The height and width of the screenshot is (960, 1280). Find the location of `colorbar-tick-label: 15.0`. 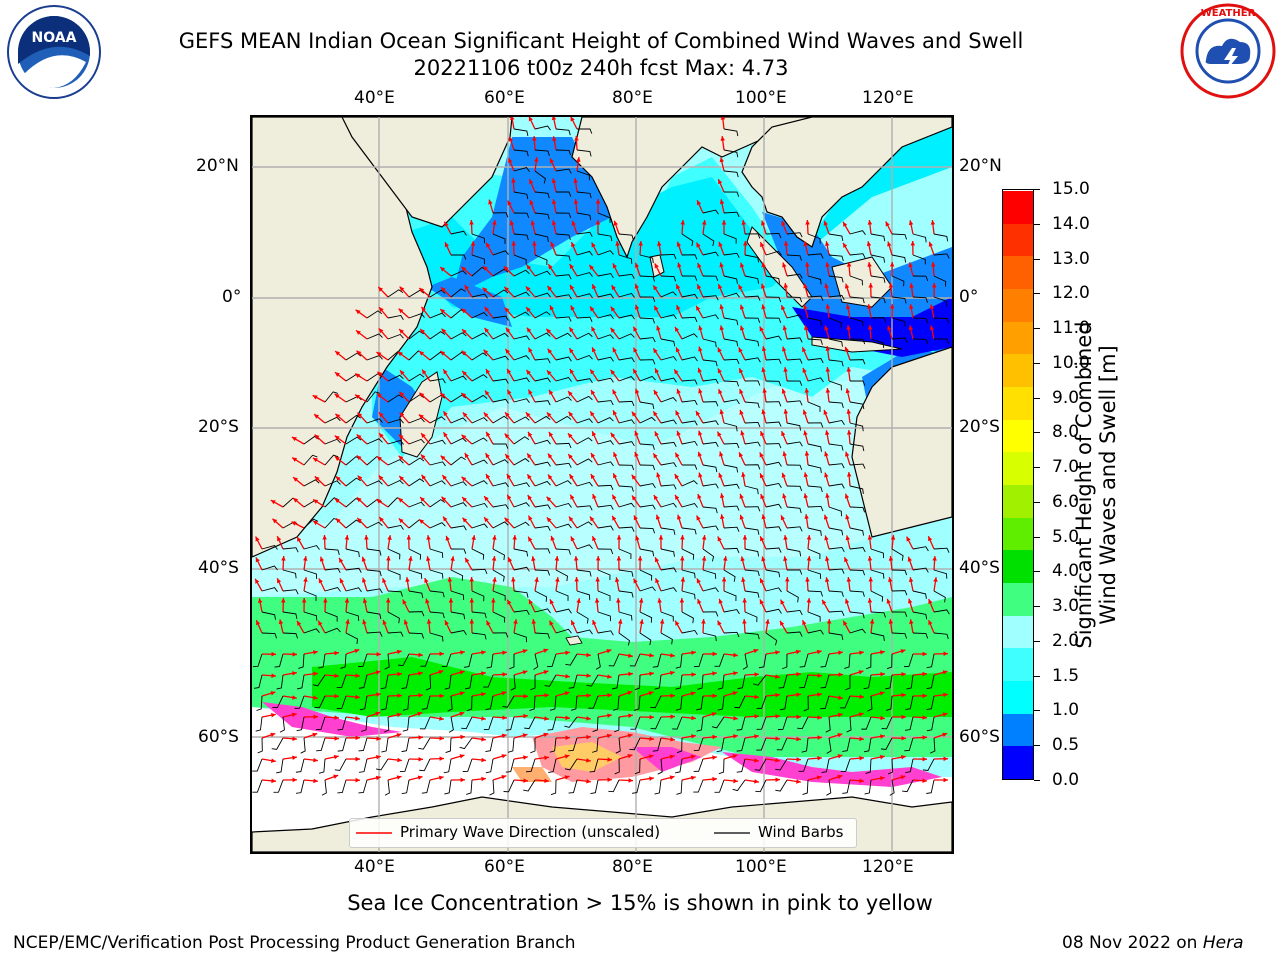

colorbar-tick-label: 15.0 is located at coordinates (1071, 189).